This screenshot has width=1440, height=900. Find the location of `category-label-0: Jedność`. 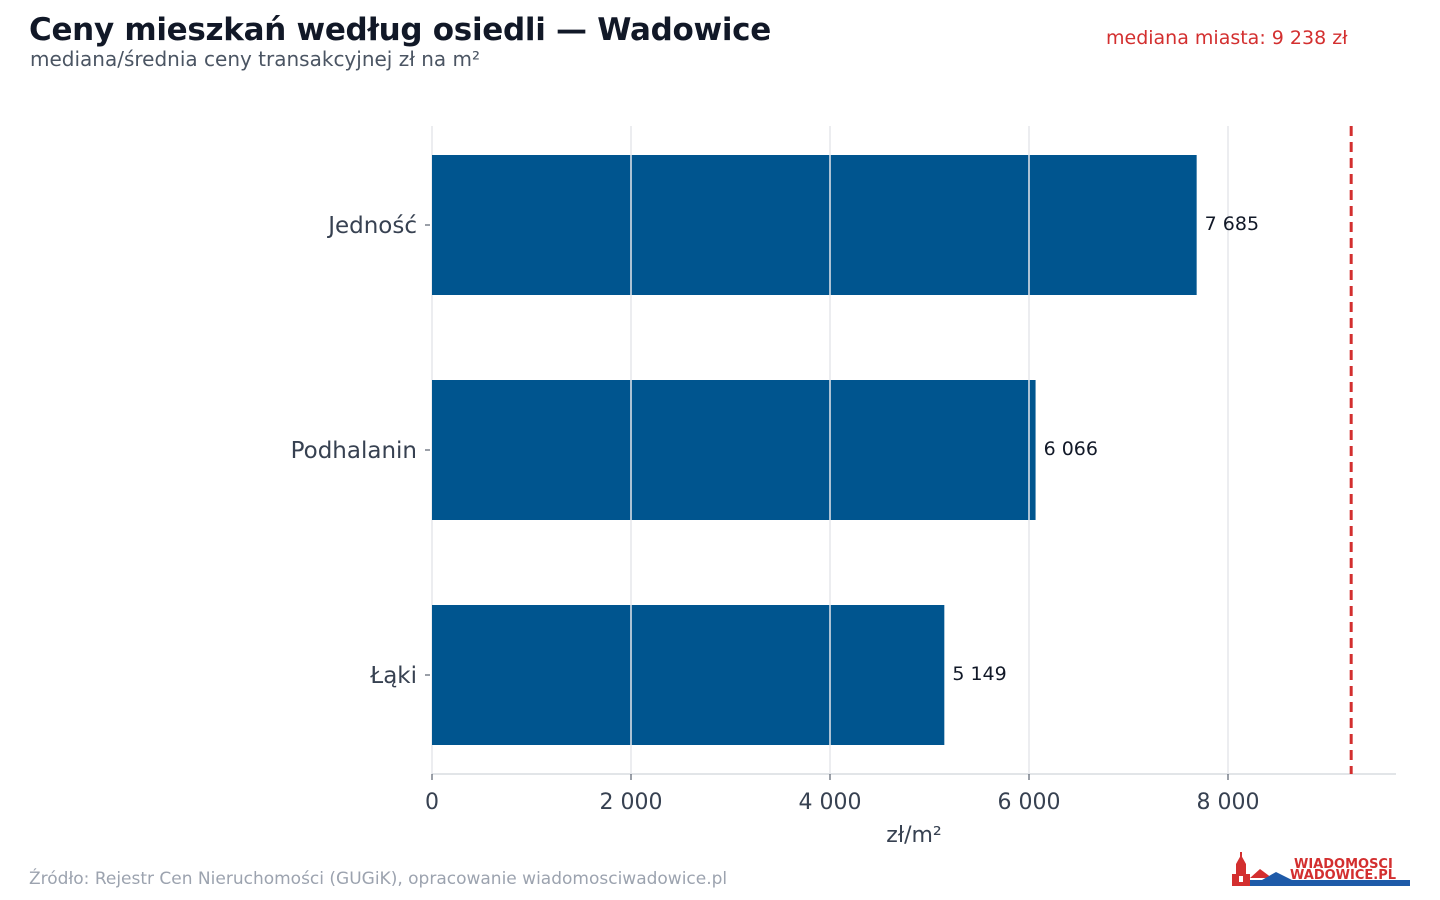

category-label-0: Jedność is located at coordinates (371, 226).